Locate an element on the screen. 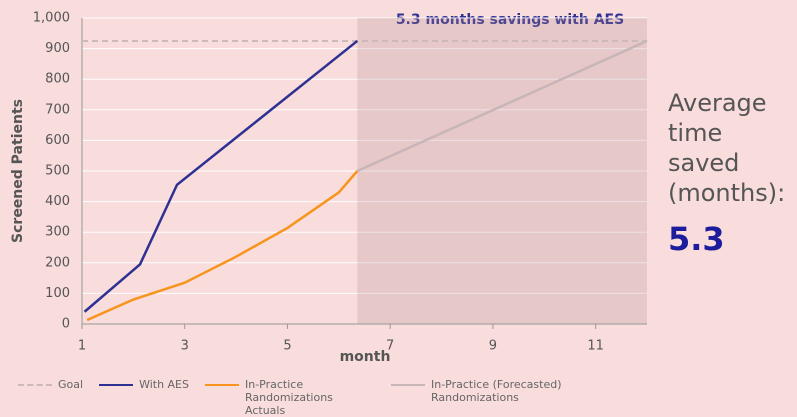 The image size is (797, 417). x-tick-label: 11 is located at coordinates (595, 346).